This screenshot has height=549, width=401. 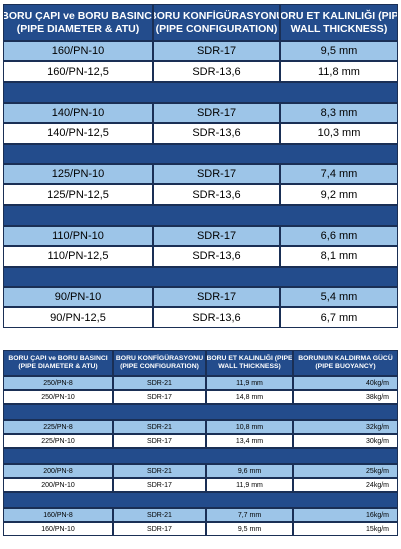 What do you see at coordinates (78, 174) in the screenshot?
I see `data-cell: 125/PN-10` at bounding box center [78, 174].